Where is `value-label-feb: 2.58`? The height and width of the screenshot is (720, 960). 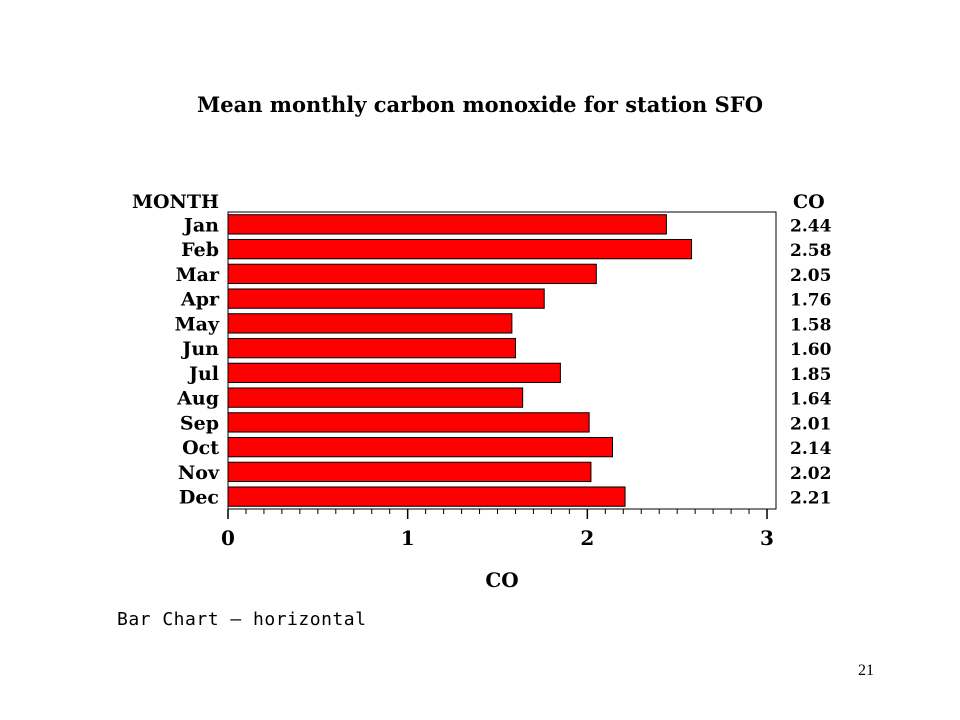 value-label-feb: 2.58 is located at coordinates (810, 251).